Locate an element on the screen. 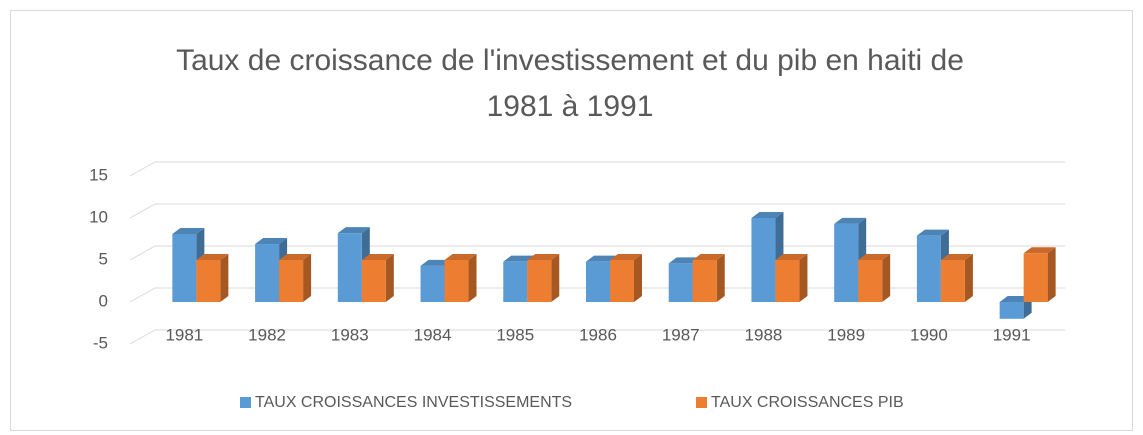 The image size is (1143, 435). x-tick-label: 1989 is located at coordinates (846, 334).